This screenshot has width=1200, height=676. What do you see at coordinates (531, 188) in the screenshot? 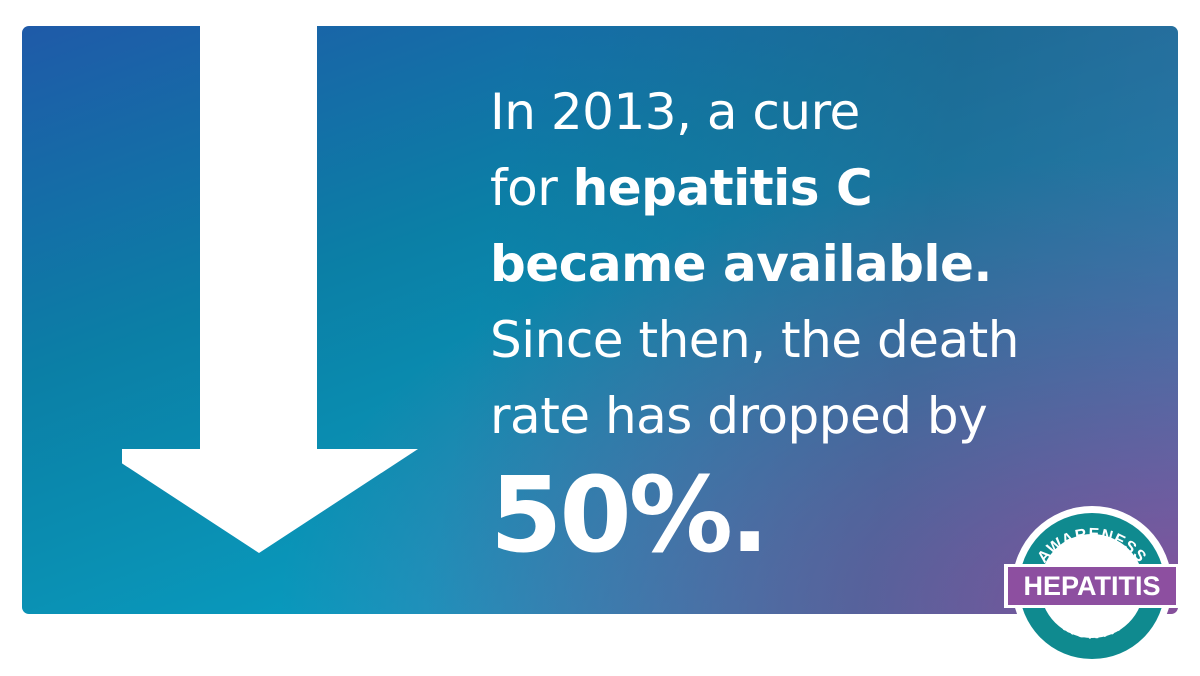
I see `message-line-2-light: for` at bounding box center [531, 188].